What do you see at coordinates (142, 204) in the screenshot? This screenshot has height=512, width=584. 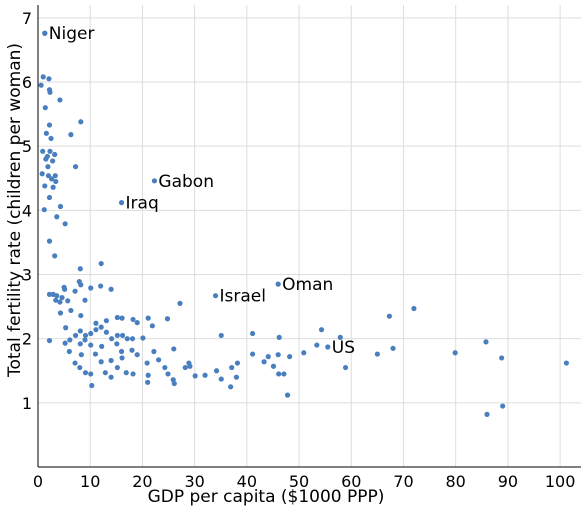 I see `annotation-iraq: Iraq` at bounding box center [142, 204].